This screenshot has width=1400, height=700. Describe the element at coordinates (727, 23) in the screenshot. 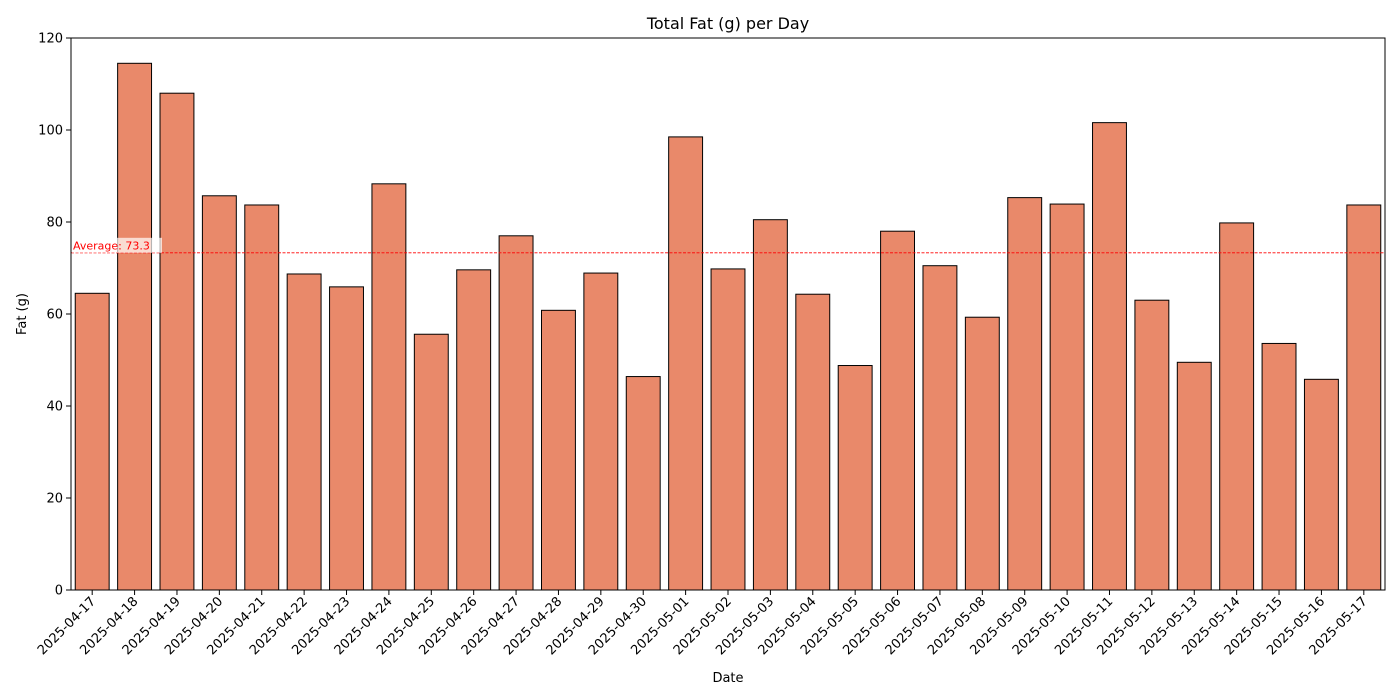

I see `chart-title: Total Fat (g) per Day` at that location.